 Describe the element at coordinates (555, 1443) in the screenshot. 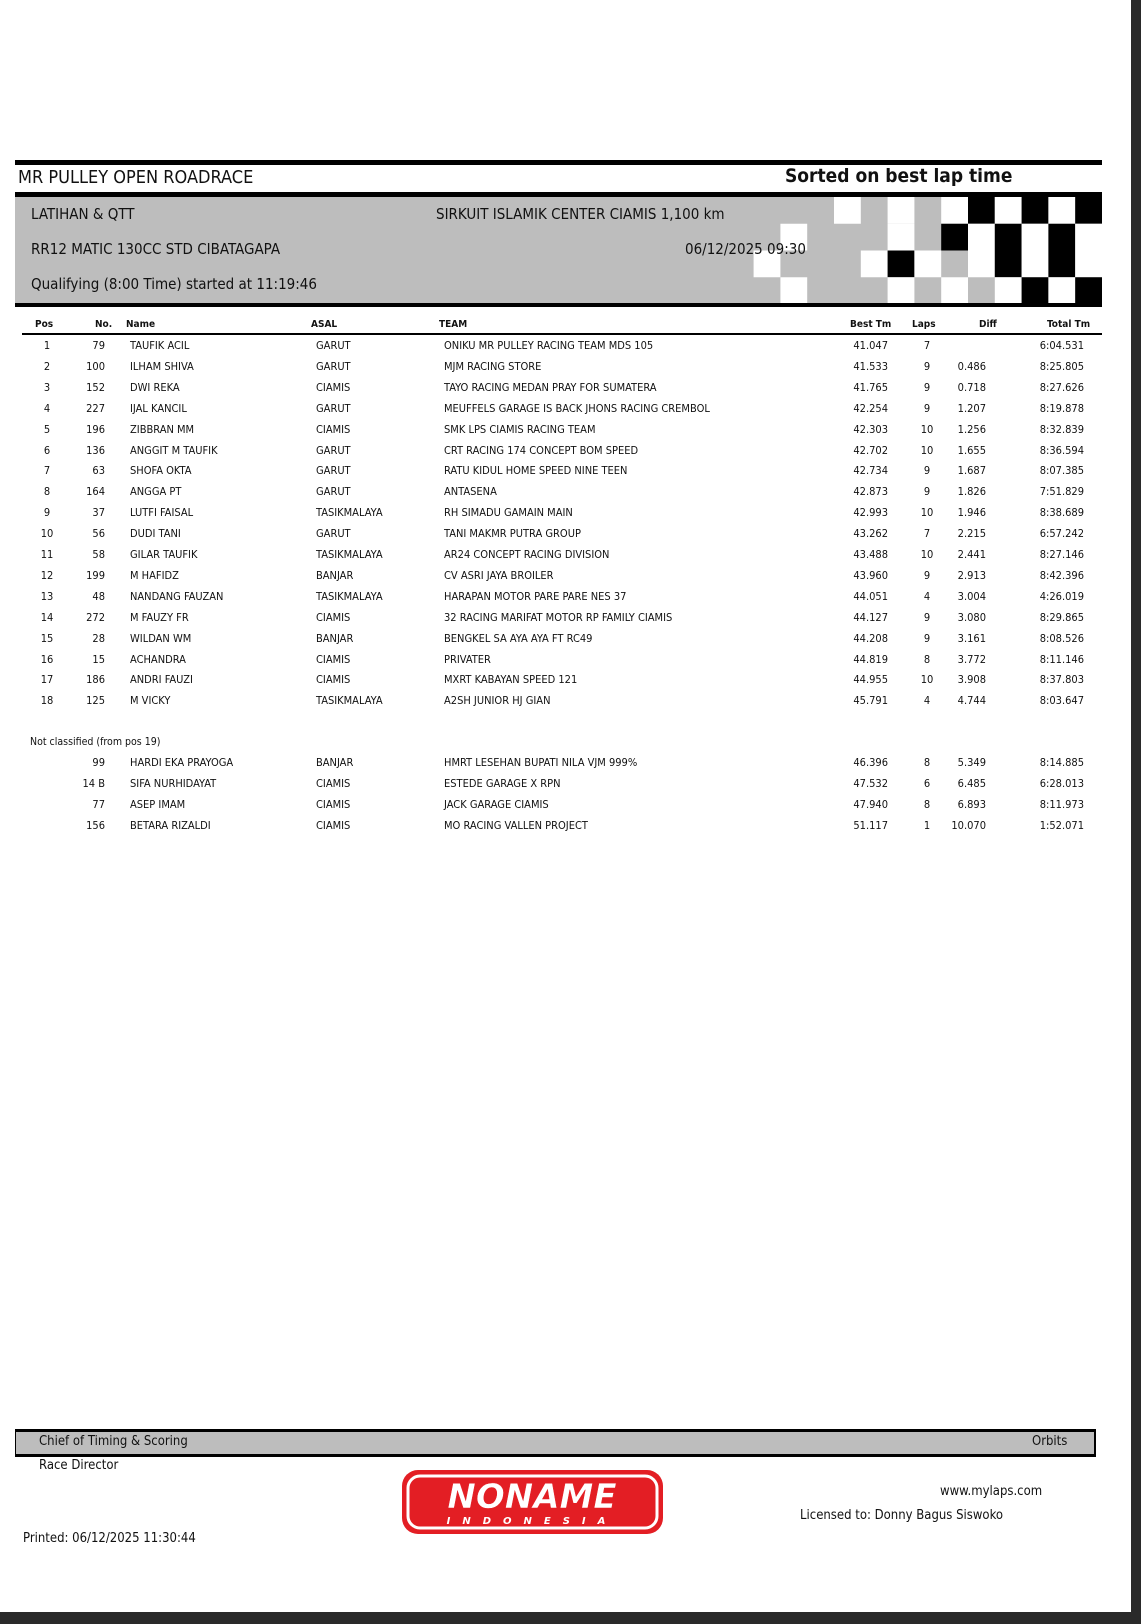

I see `footer-band` at that location.